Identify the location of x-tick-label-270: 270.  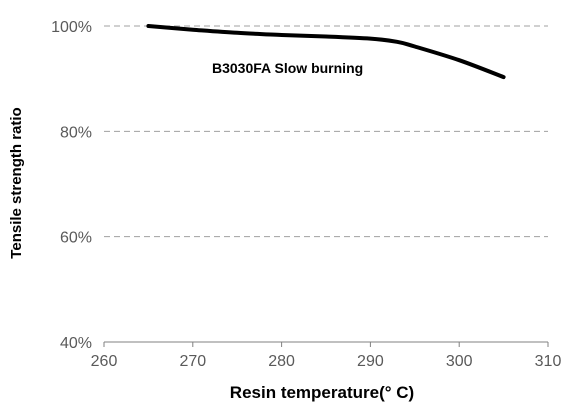
(192, 361).